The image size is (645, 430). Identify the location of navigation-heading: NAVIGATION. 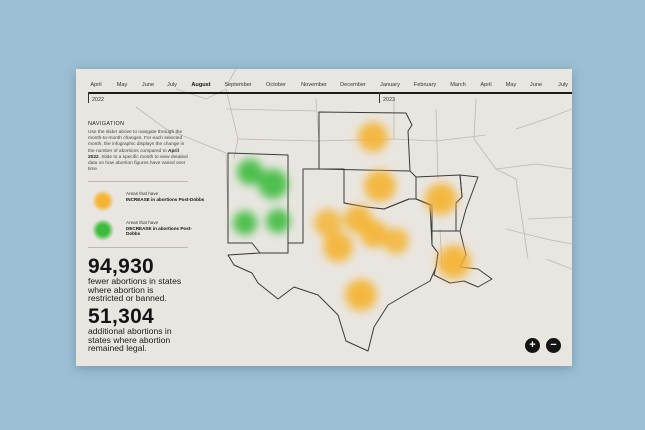
(106, 124).